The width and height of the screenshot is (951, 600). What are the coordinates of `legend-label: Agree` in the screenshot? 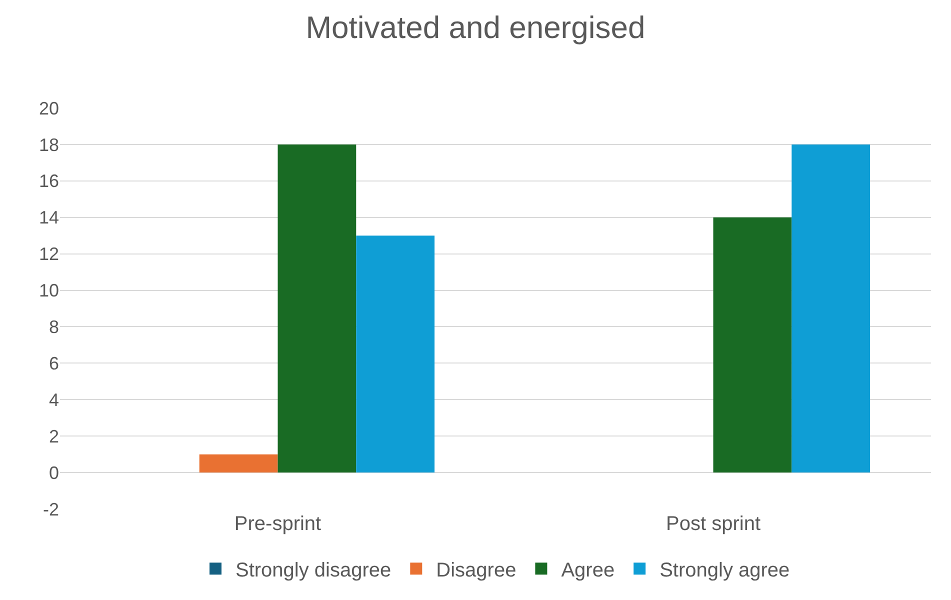 It's located at (588, 570).